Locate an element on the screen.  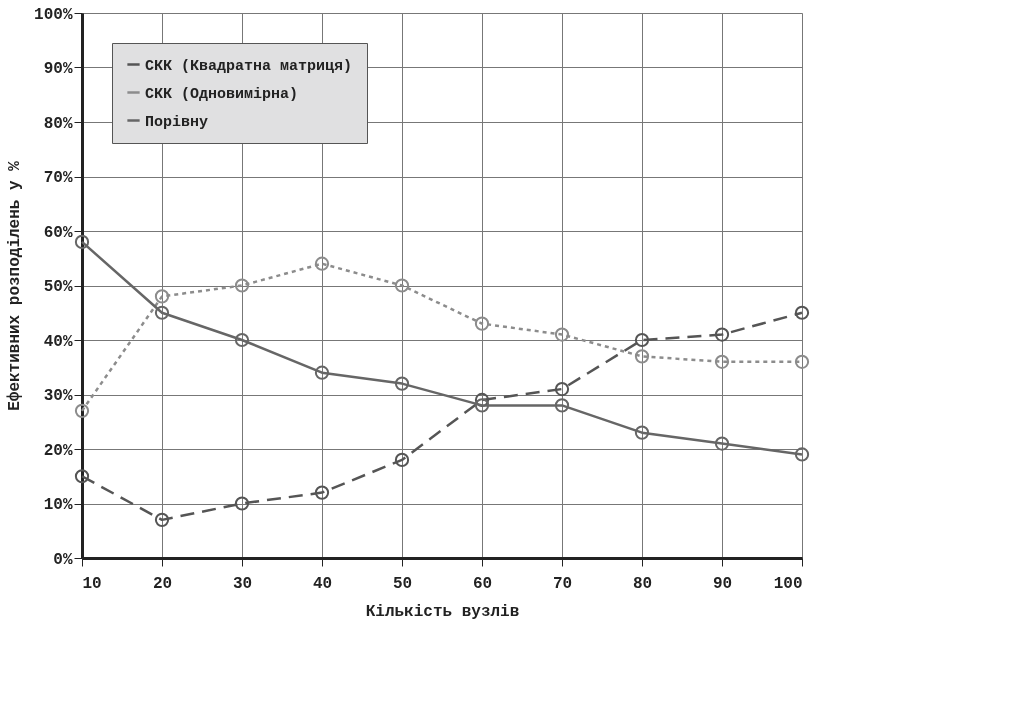
x-axis-title: Кількість вузлів is located at coordinates (442, 611).